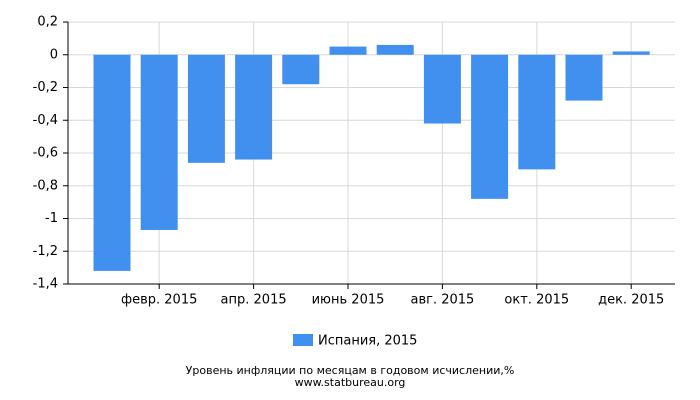  Describe the element at coordinates (631, 300) in the screenshot. I see `x-tick-label: дек. 2015` at that location.